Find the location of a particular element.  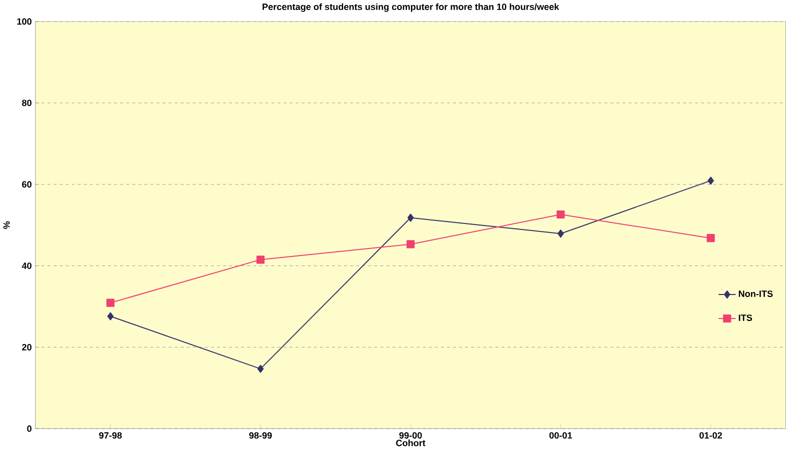

x-tick-label: 99-00 is located at coordinates (410, 435).